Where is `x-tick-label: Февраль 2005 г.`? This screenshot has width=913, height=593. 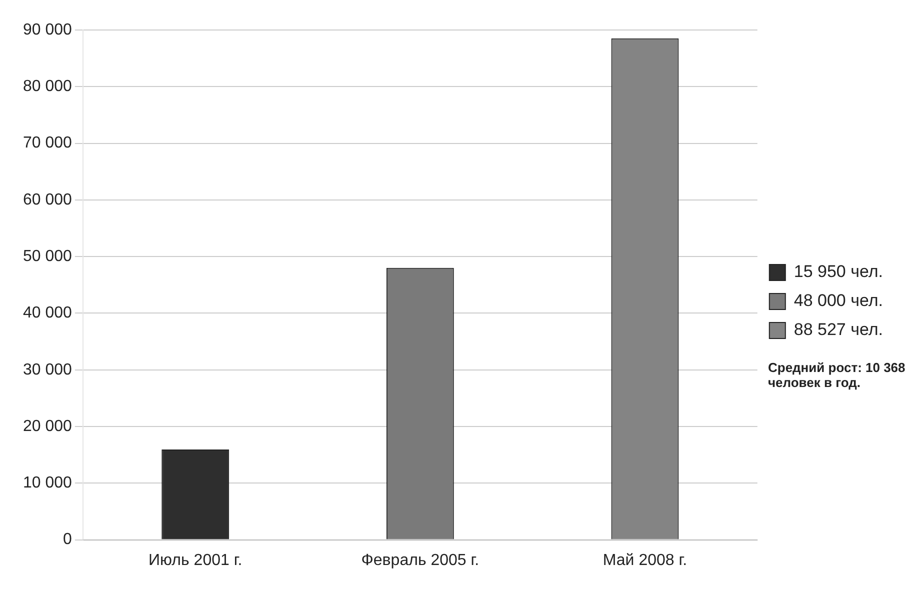
x-tick-label: Февраль 2005 г. is located at coordinates (420, 560).